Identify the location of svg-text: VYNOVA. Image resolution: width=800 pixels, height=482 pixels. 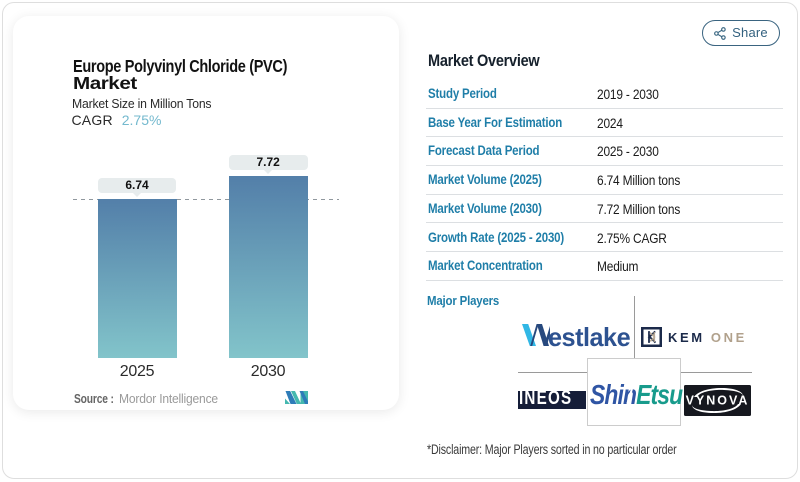
(718, 401).